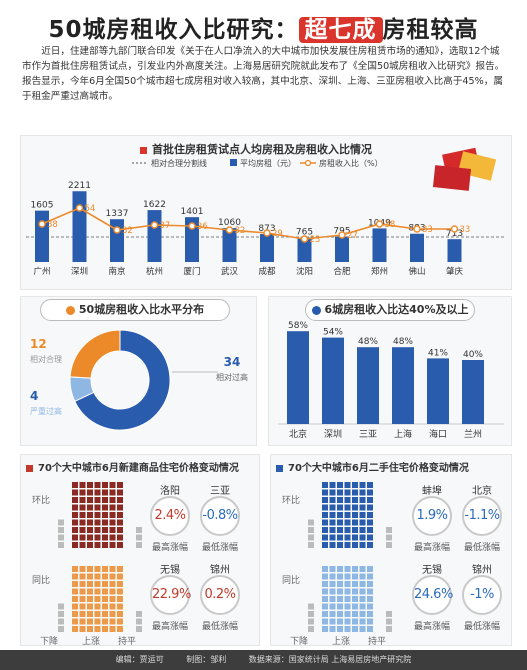  Describe the element at coordinates (455, 271) in the screenshot. I see `rent-category-11: 肇庆` at that location.